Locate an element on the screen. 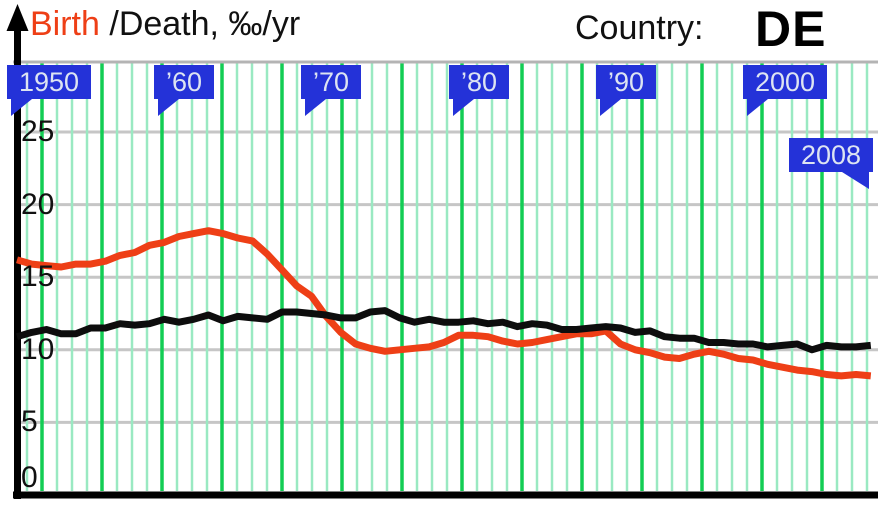 The image size is (878, 512). x-axis-line is located at coordinates (445, 495).